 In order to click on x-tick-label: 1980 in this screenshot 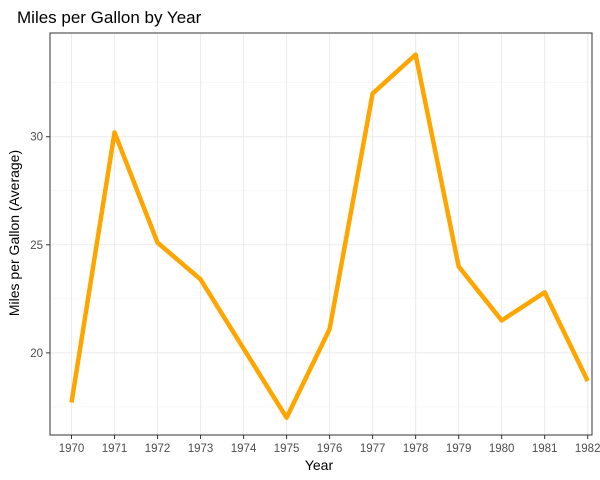, I will do `click(502, 449)`.